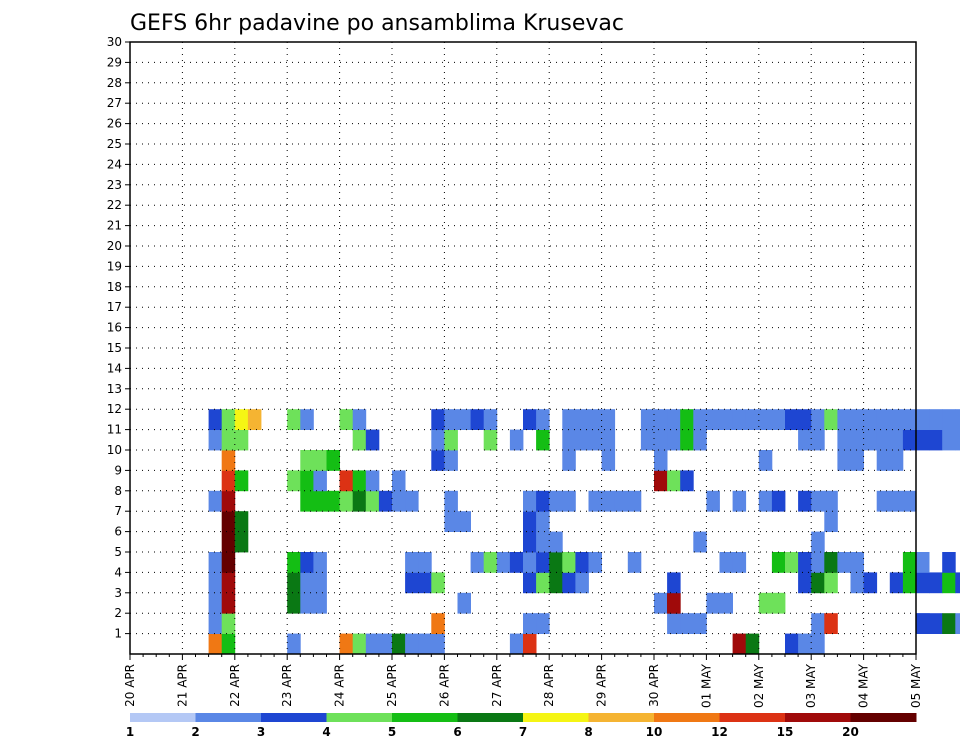  What do you see at coordinates (130, 685) in the screenshot?
I see `x-tick-label: 20 APR` at bounding box center [130, 685].